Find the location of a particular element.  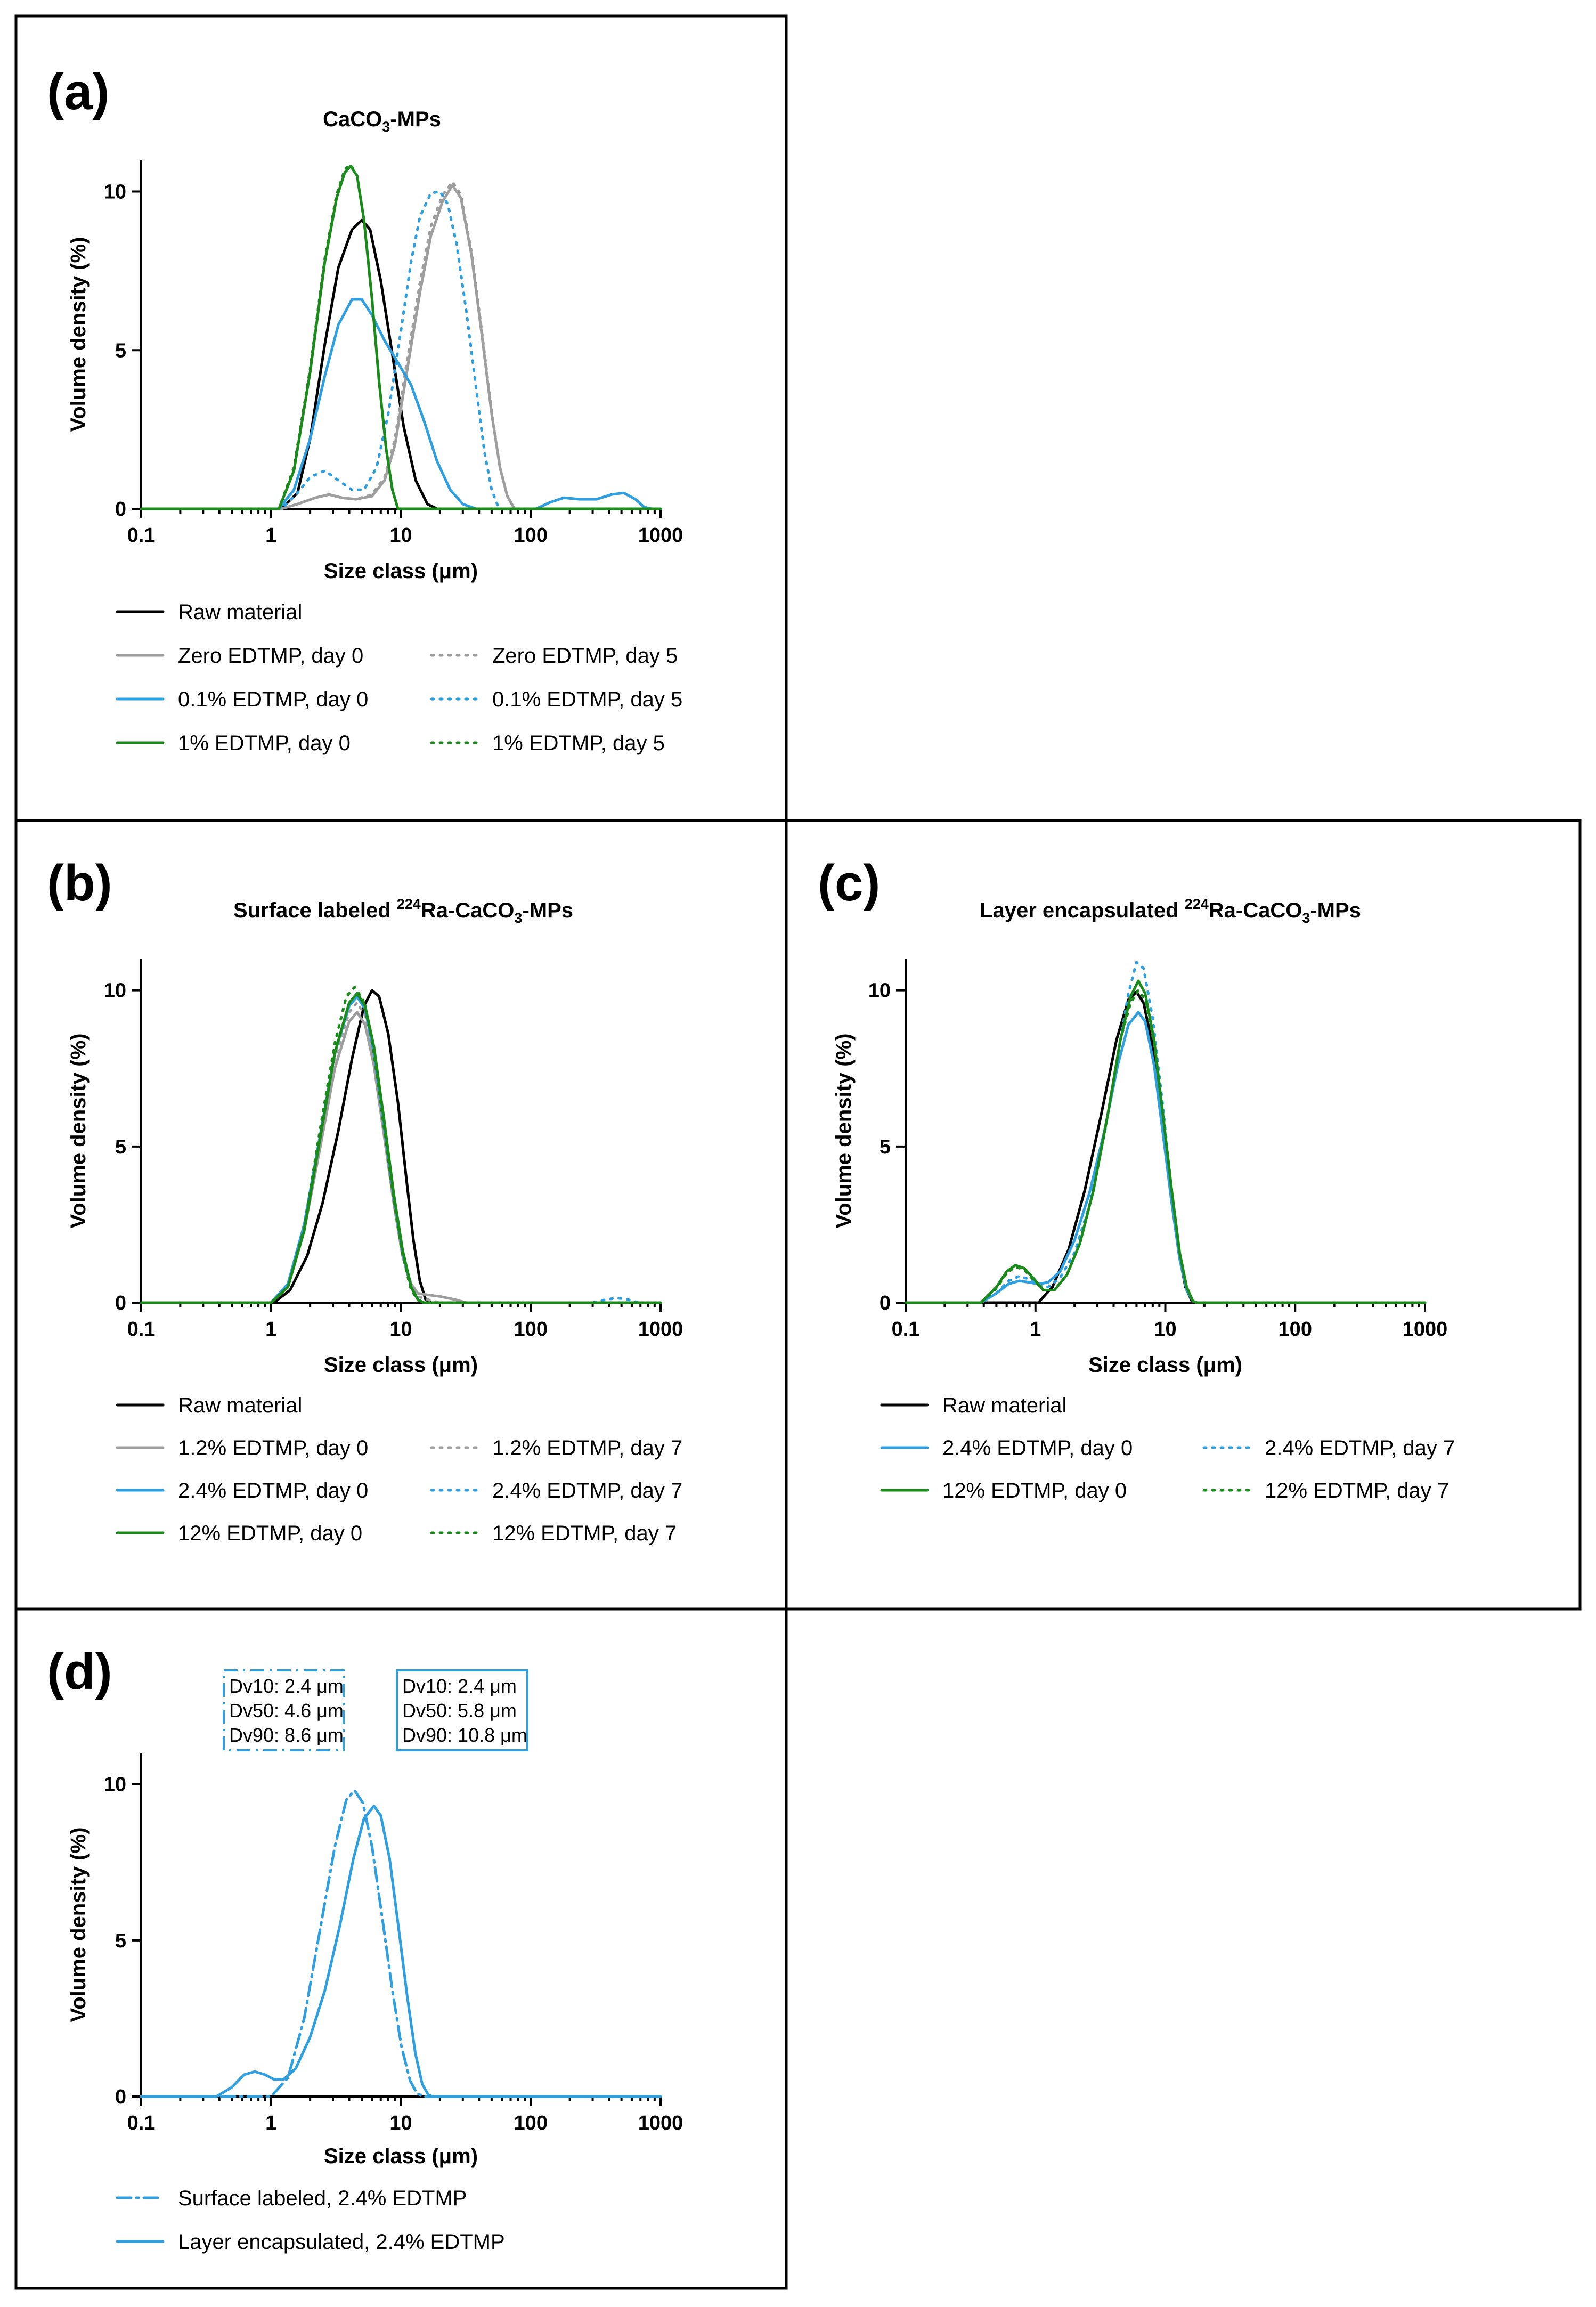

legend-label: 0.1% EDTMP, day 0 is located at coordinates (273, 699).